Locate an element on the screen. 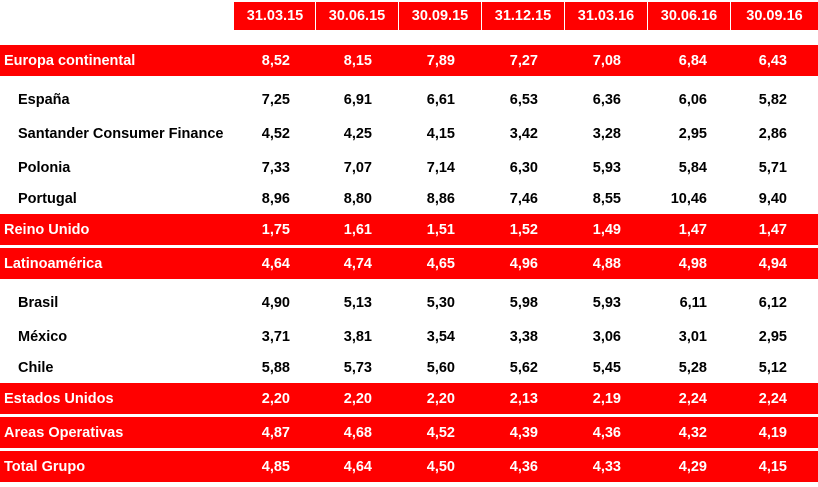 This screenshot has height=487, width=818. value-cell: 5,62 is located at coordinates (523, 368).